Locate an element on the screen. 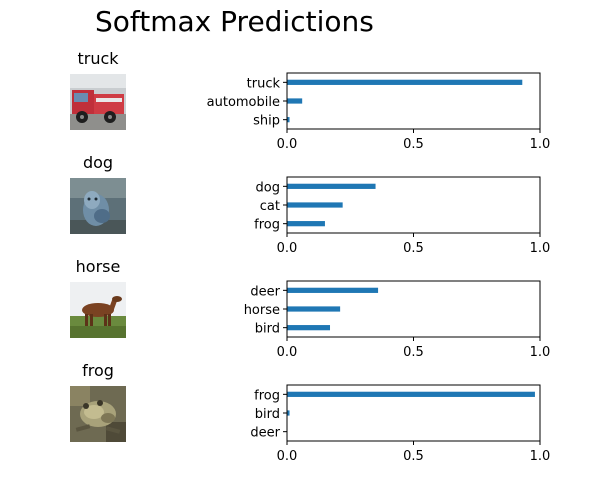 Image resolution: width=615 pixels, height=495 pixels. image-label: dog is located at coordinates (98, 162).